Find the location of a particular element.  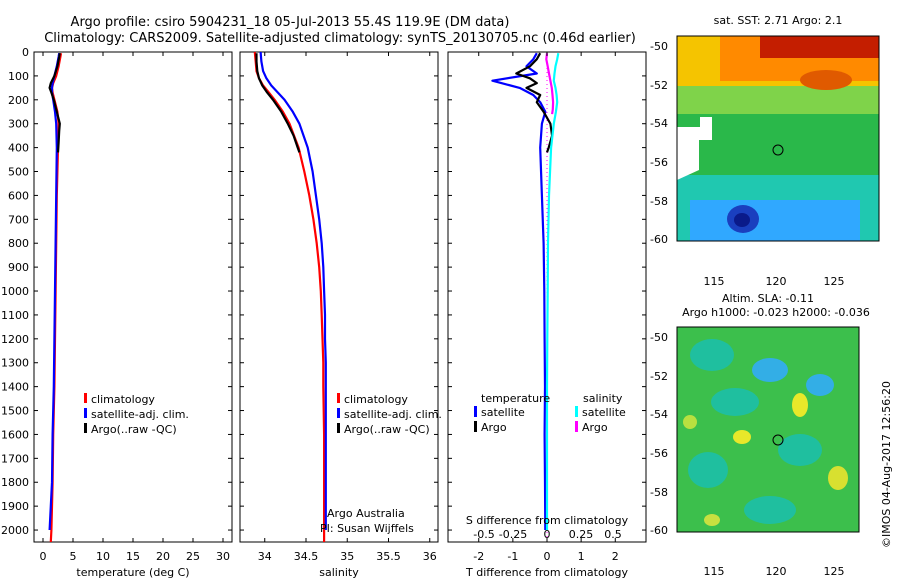

depth-tick-label: 300 is located at coordinates (18, 124).